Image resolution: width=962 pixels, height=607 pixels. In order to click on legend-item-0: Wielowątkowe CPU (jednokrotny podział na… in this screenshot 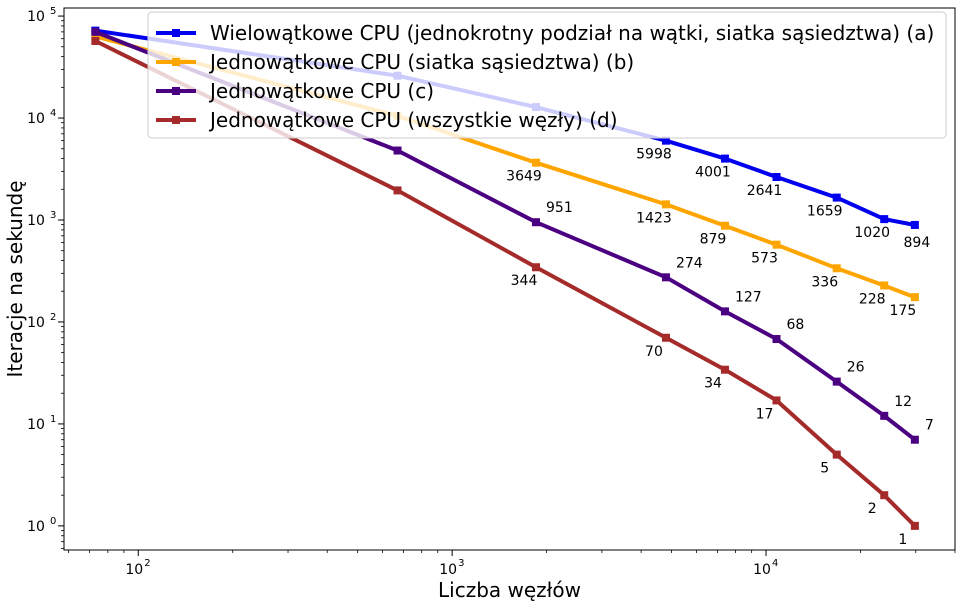, I will do `click(545, 33)`.